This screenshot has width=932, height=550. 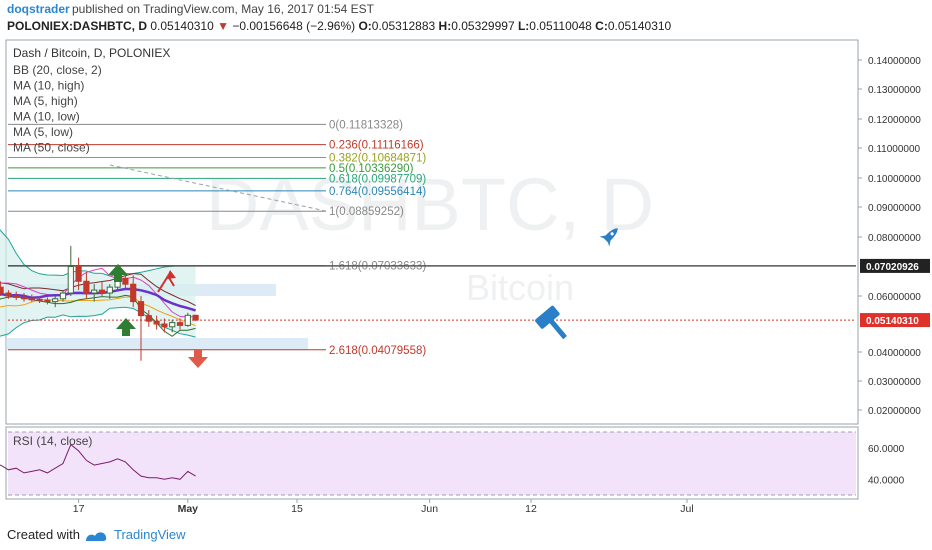 I want to click on created-with-label: Created with, so click(x=43, y=534).